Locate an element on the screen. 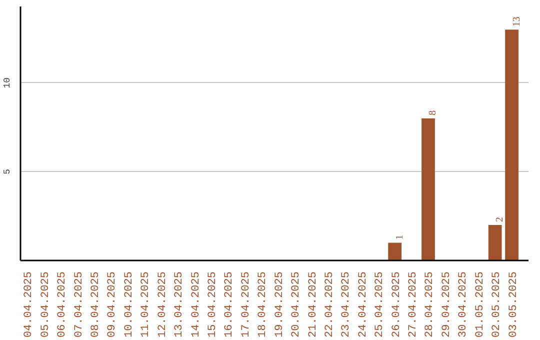  data-label: 8 is located at coordinates (433, 113).